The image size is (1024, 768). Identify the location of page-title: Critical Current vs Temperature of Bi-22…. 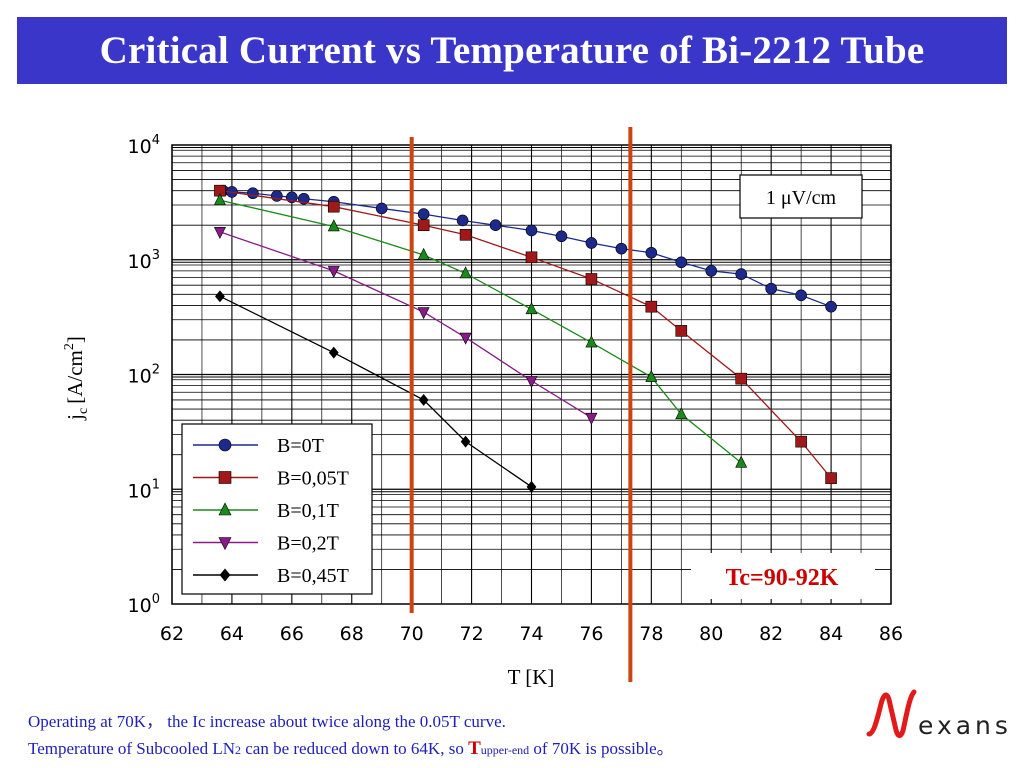
(512, 50).